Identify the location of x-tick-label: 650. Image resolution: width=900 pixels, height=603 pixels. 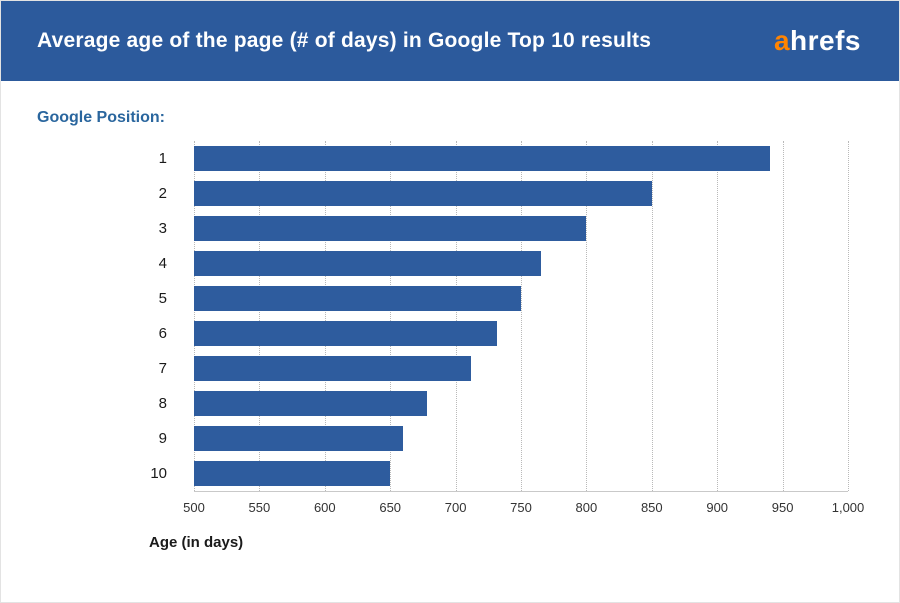
(390, 507).